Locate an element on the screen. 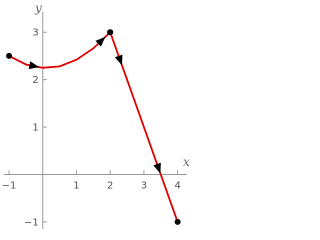 The height and width of the screenshot is (240, 320). y-axis-label: y is located at coordinates (38, 8).